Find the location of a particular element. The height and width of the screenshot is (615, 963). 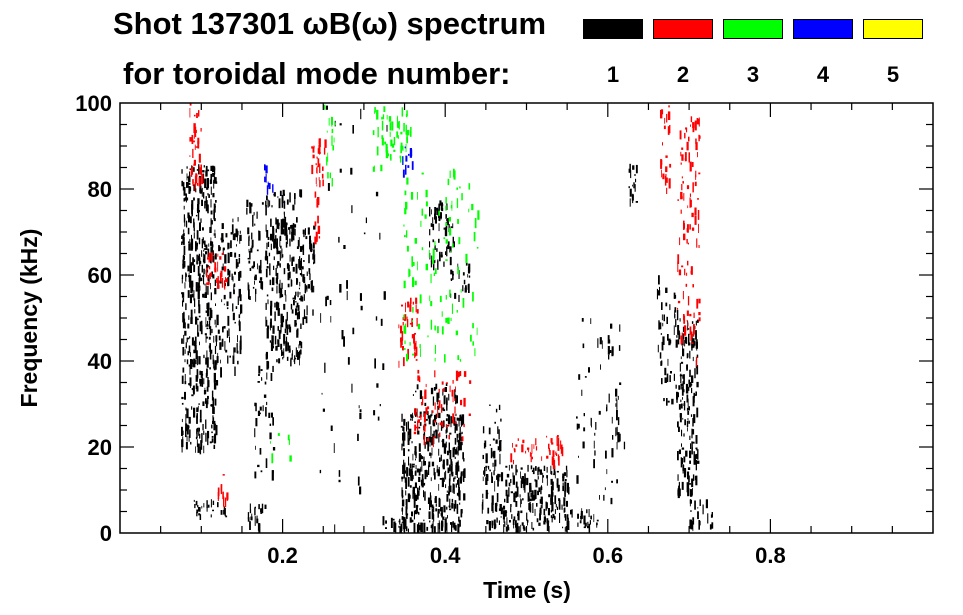

mode-3-region is located at coordinates (441, 265).